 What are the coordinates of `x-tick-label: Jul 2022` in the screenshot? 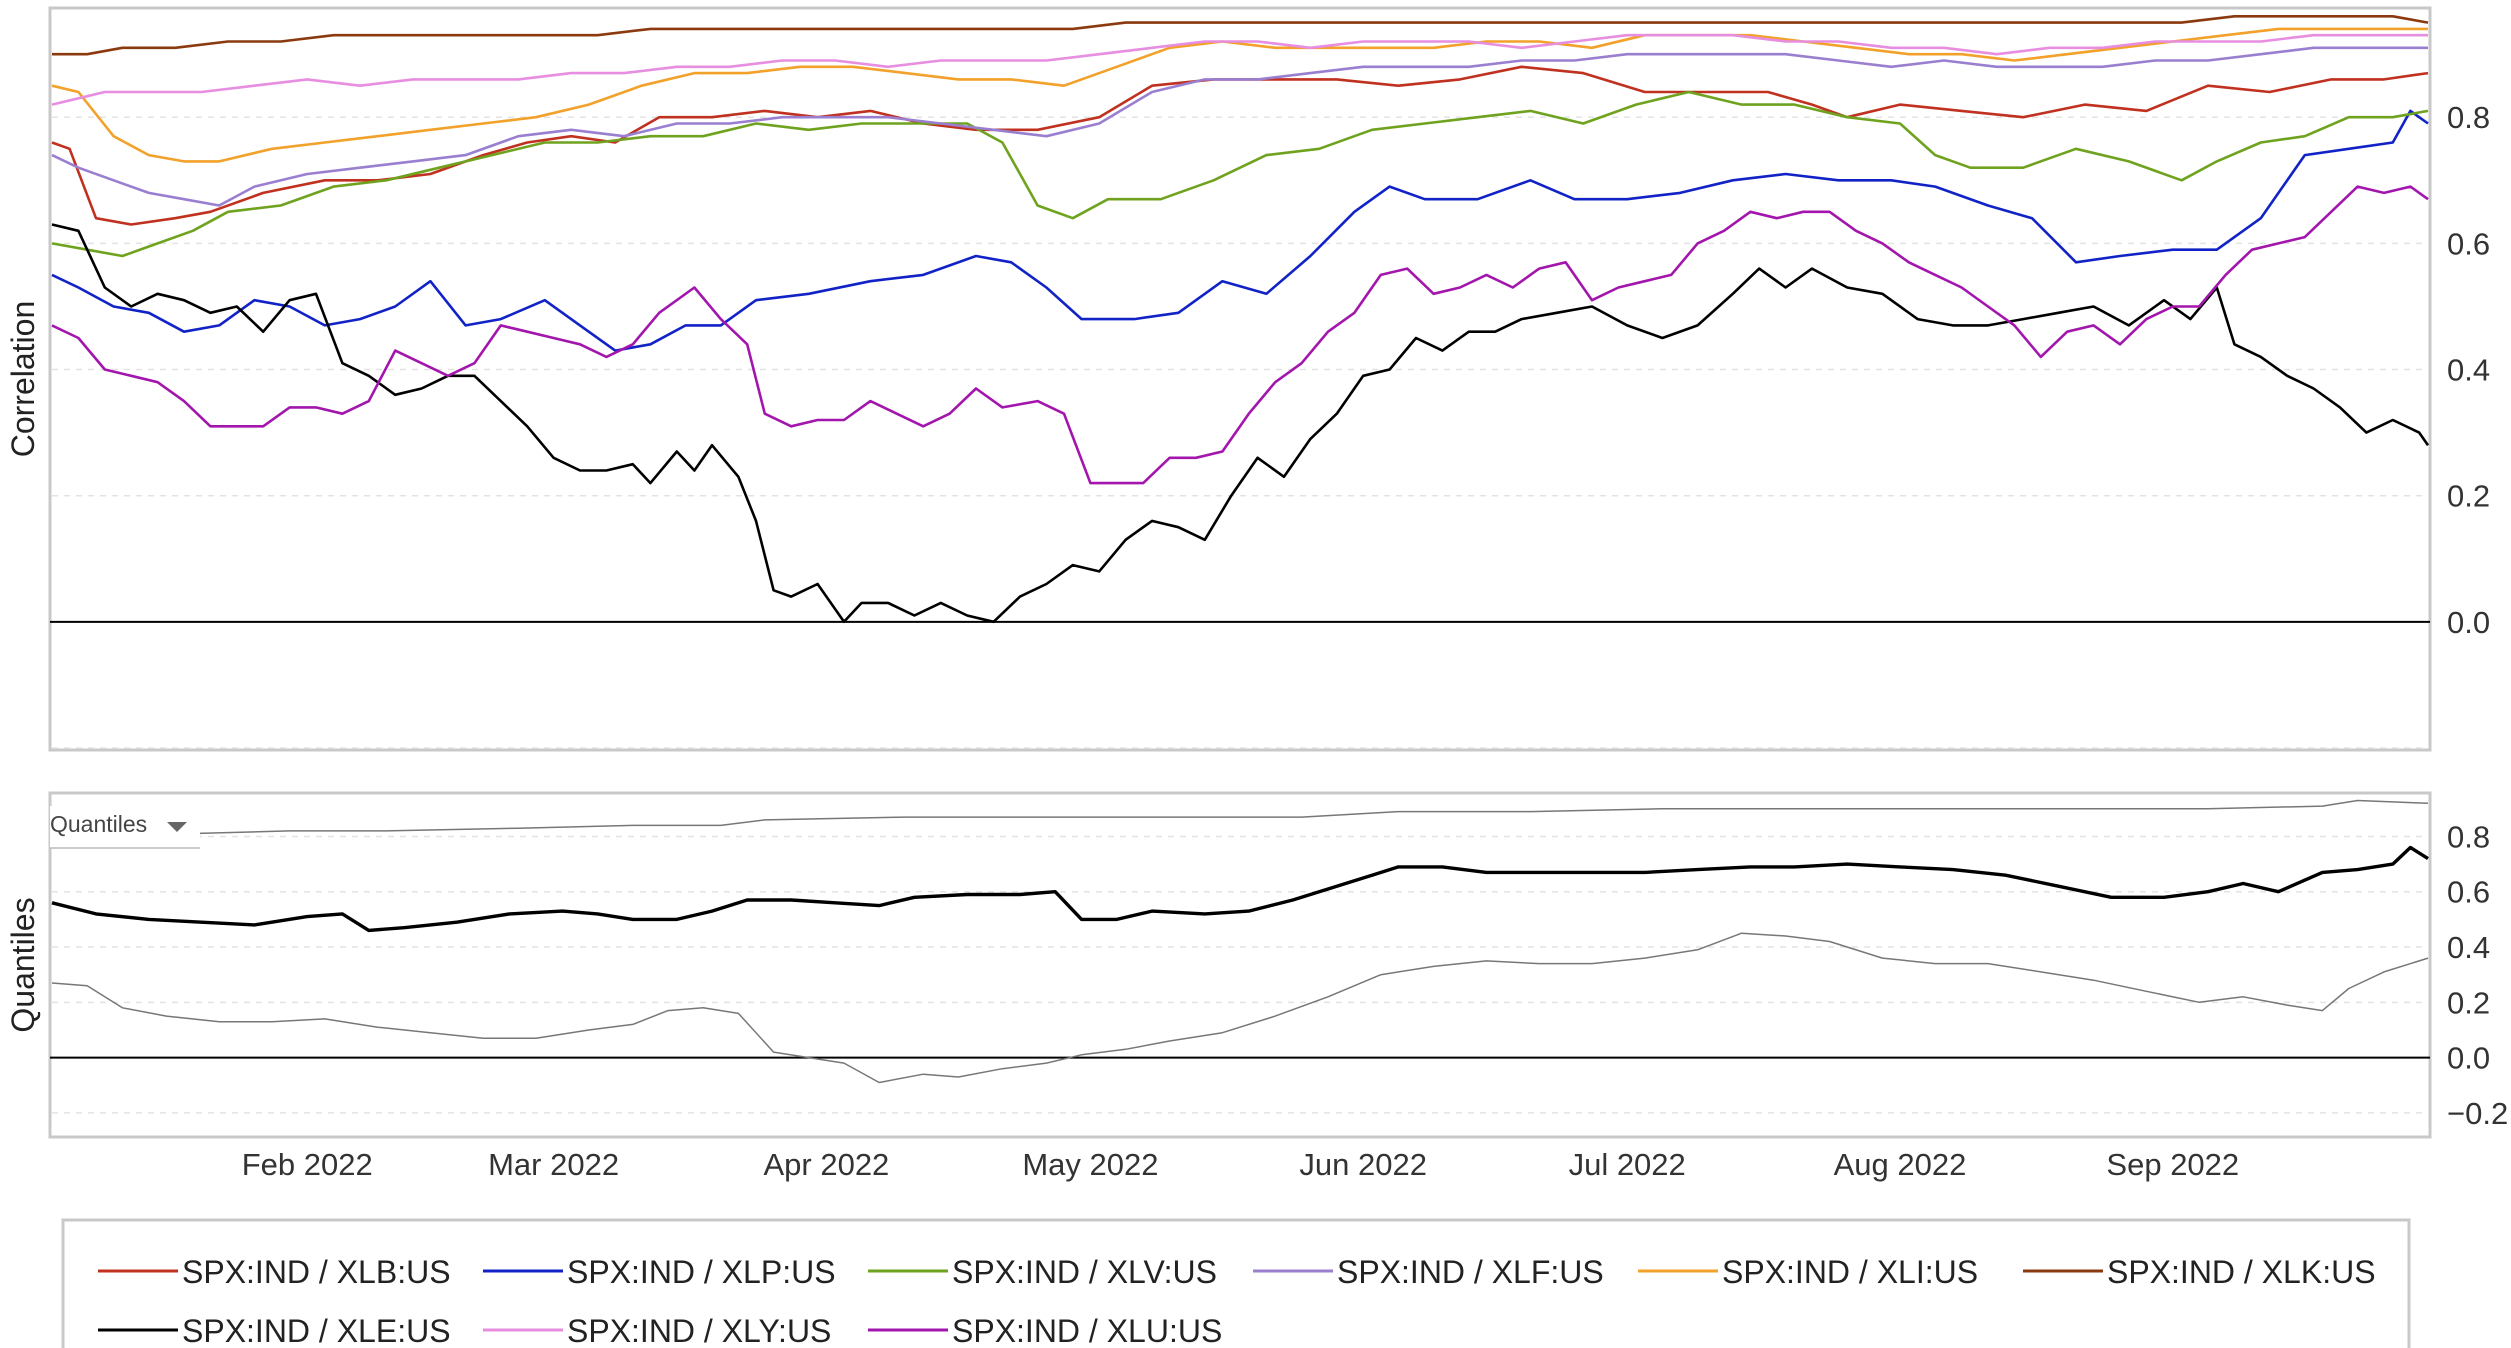 It's located at (1627, 1164).